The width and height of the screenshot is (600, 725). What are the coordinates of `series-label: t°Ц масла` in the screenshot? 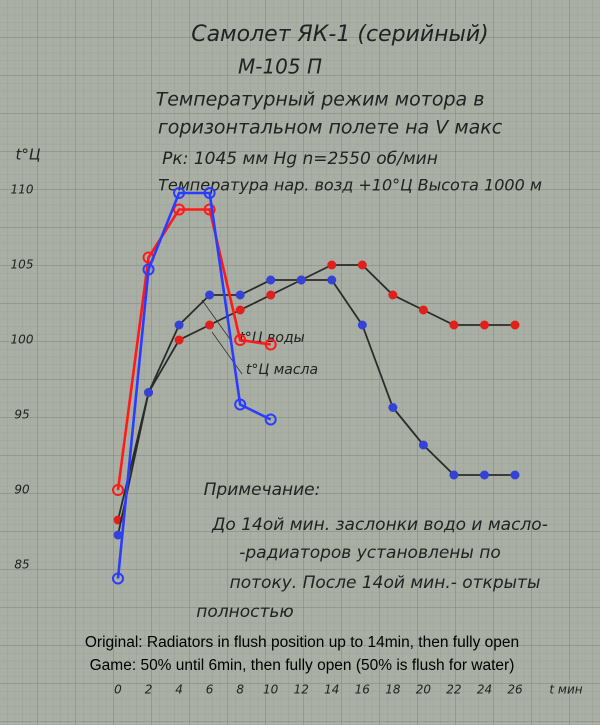 It's located at (282, 370).